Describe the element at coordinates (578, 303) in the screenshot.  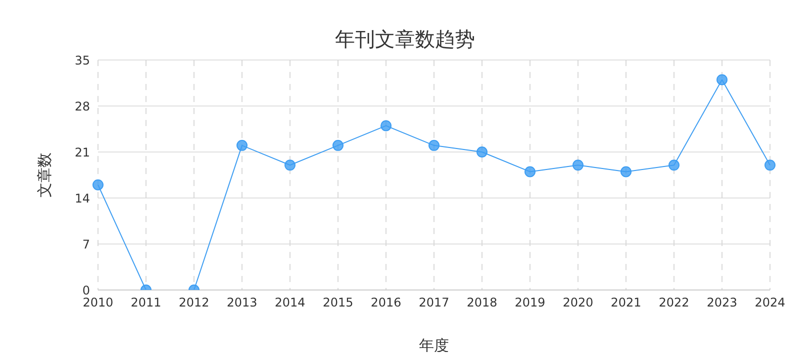
I see `x-tick-label: 2020` at that location.